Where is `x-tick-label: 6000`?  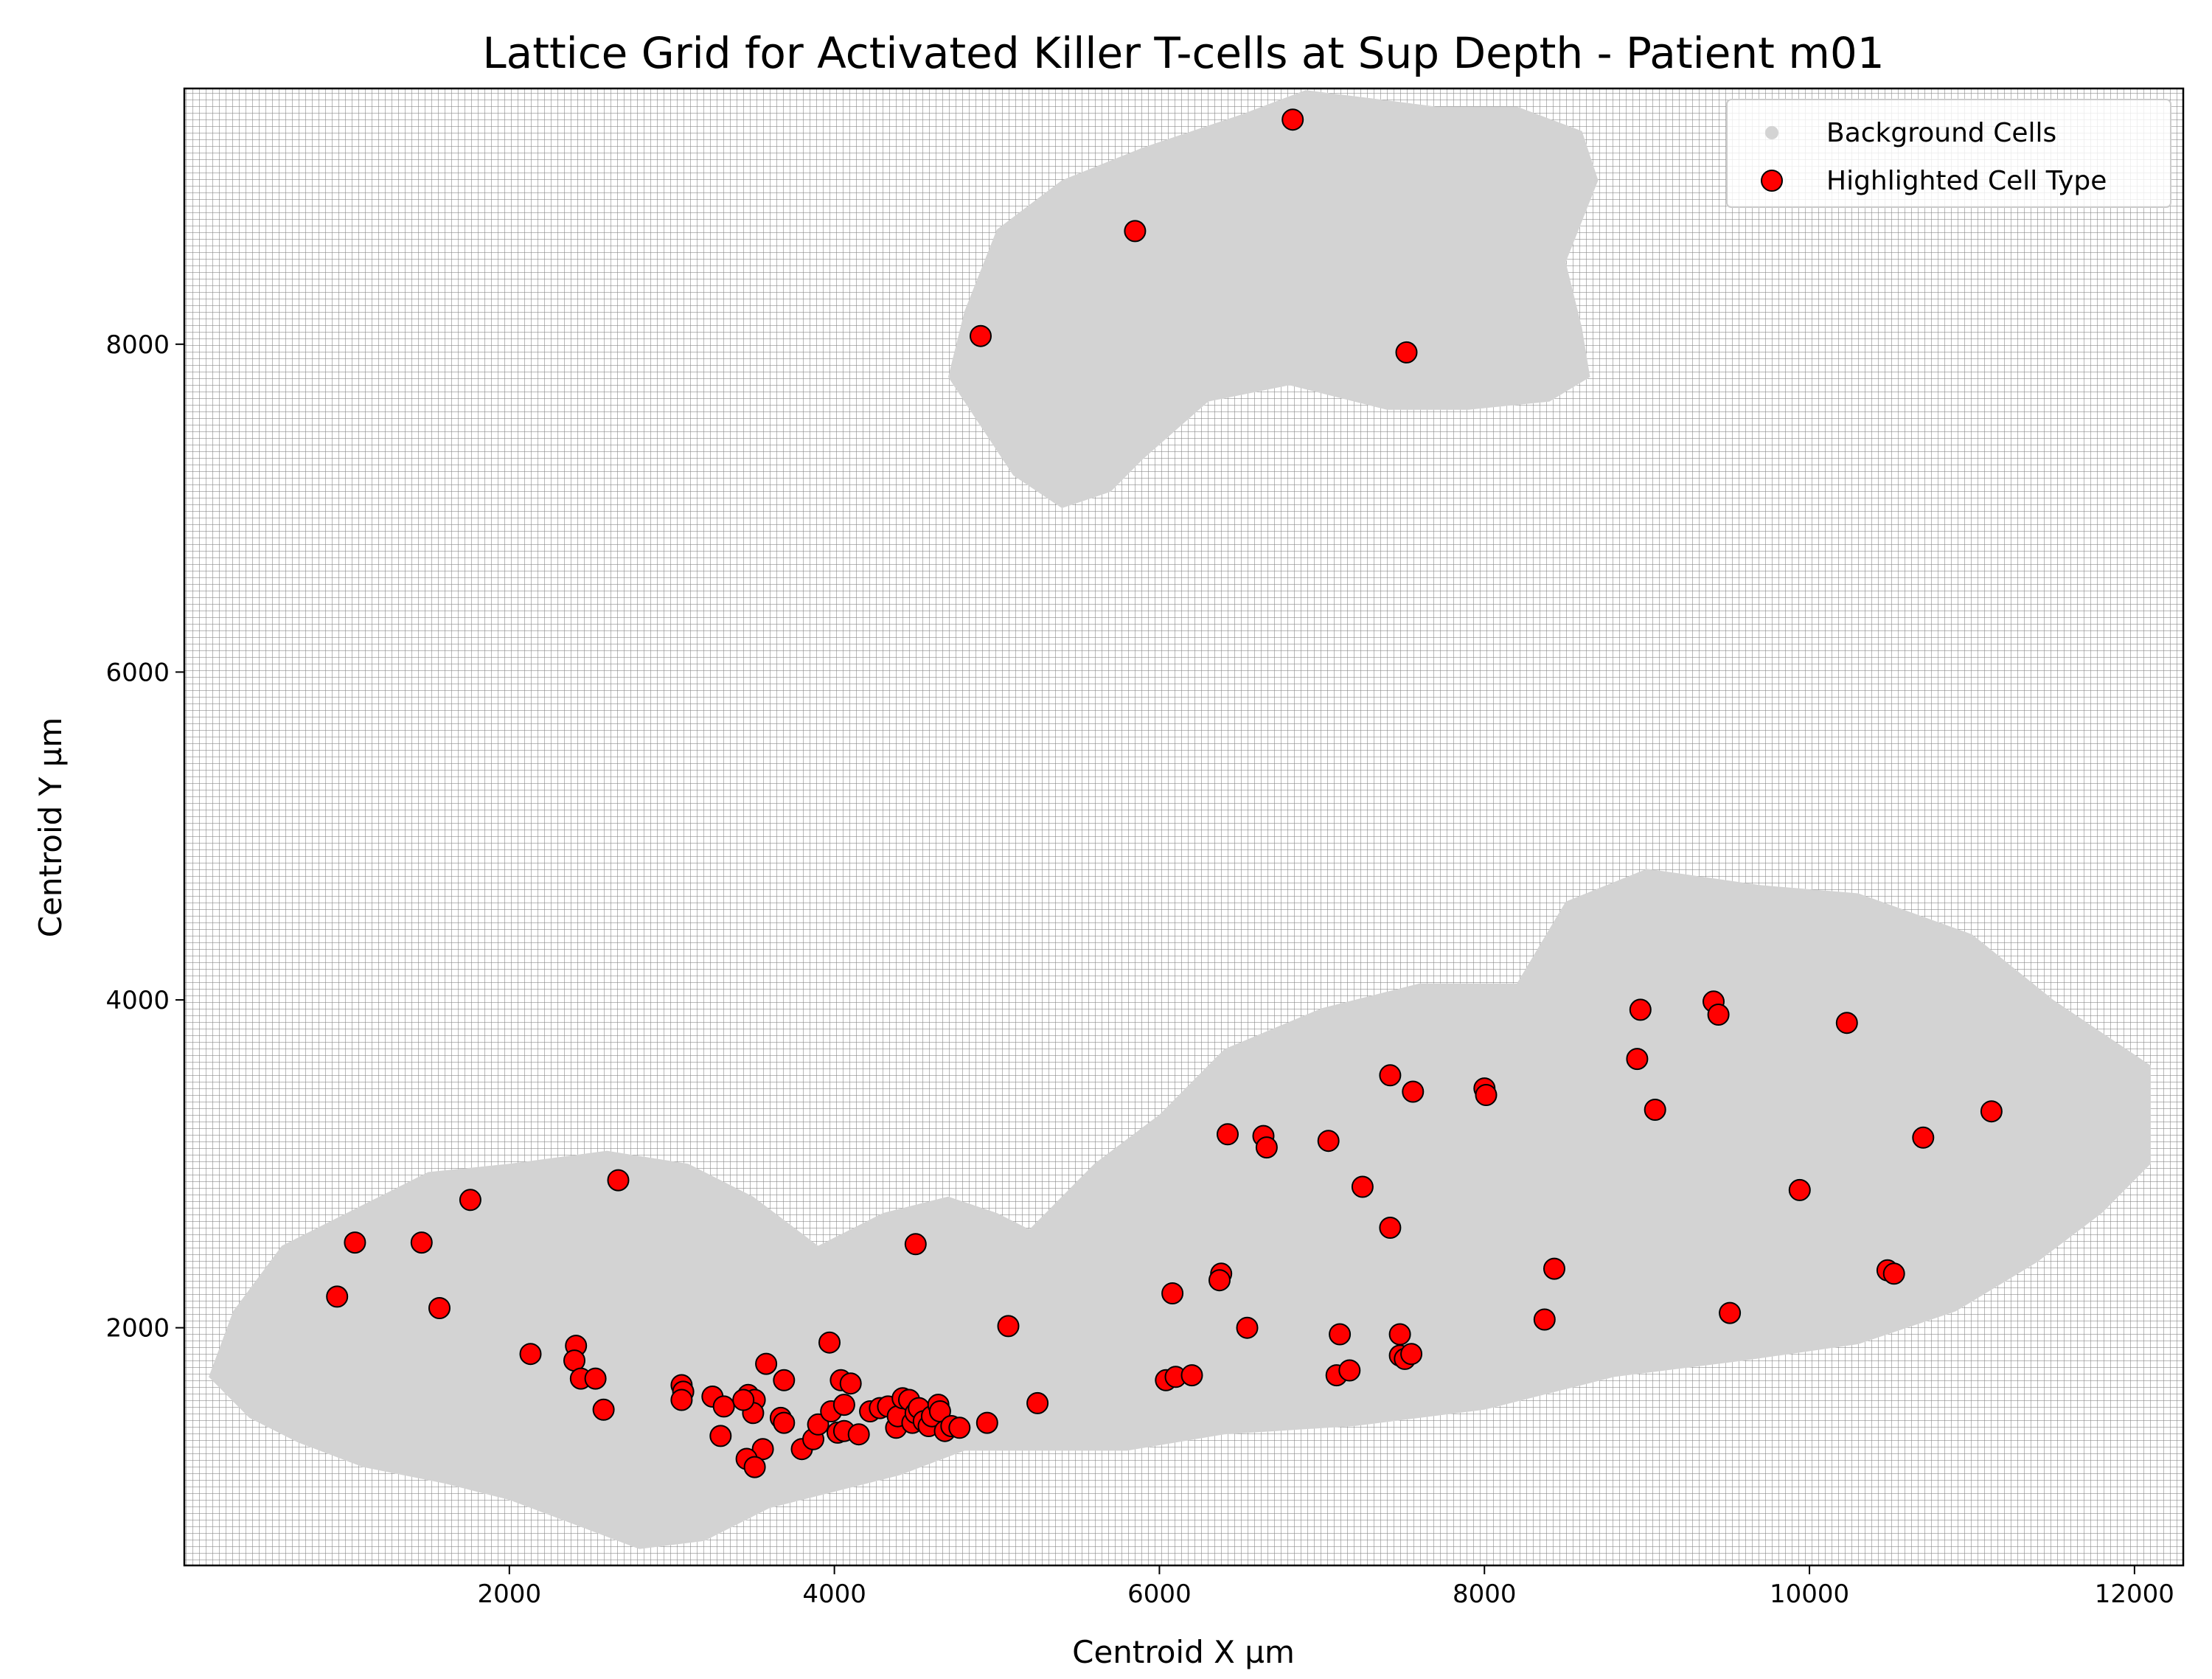 x-tick-label: 6000 is located at coordinates (1159, 1594).